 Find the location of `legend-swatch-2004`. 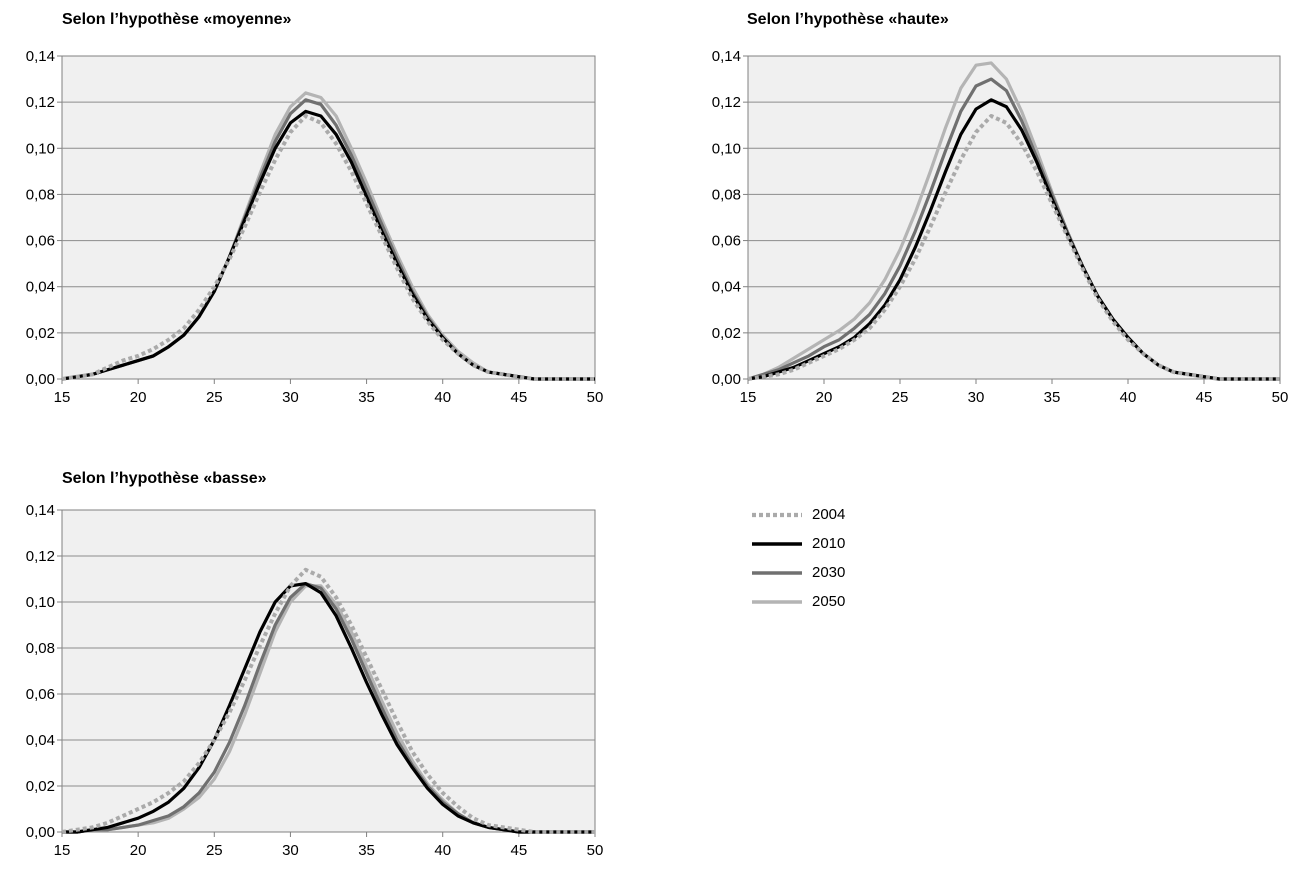

legend-swatch-2004 is located at coordinates (777, 514).